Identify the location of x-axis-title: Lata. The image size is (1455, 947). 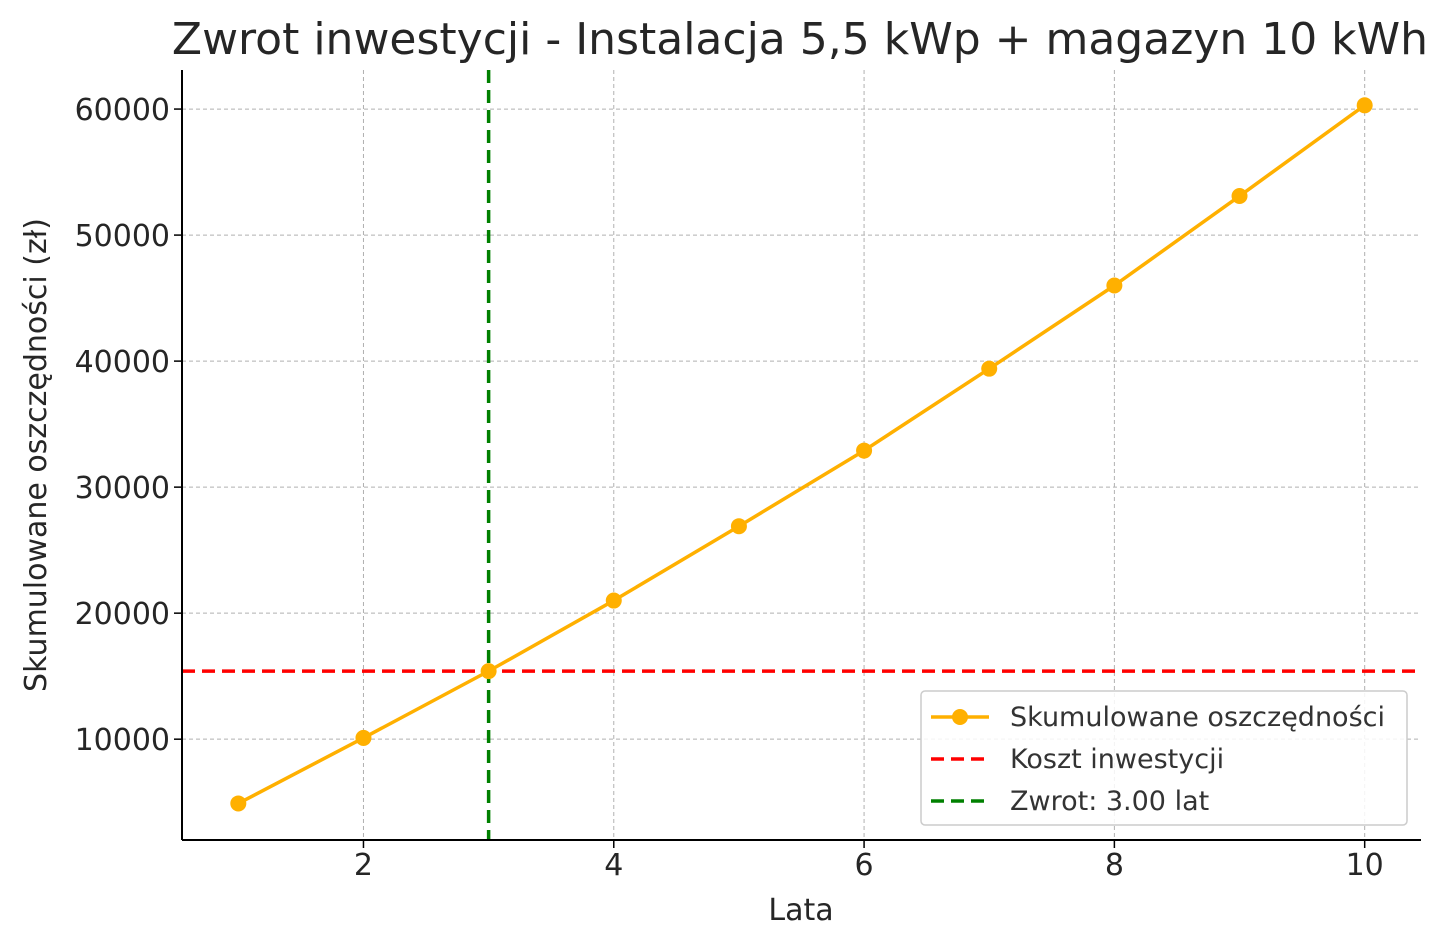
(800, 910).